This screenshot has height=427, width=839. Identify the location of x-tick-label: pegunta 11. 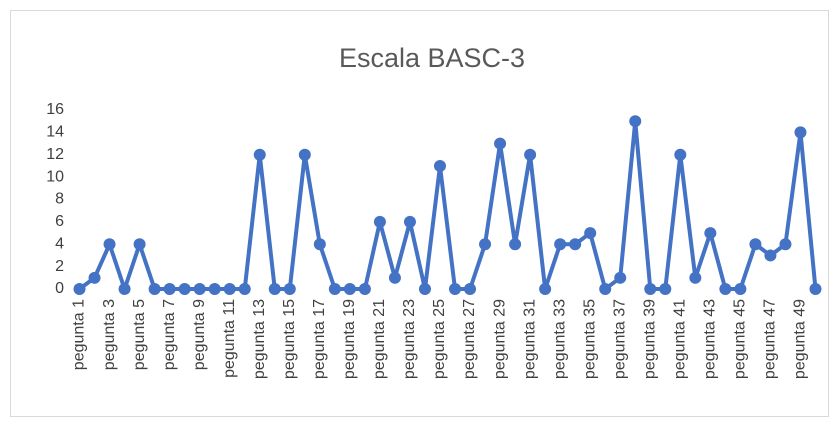
(229, 338).